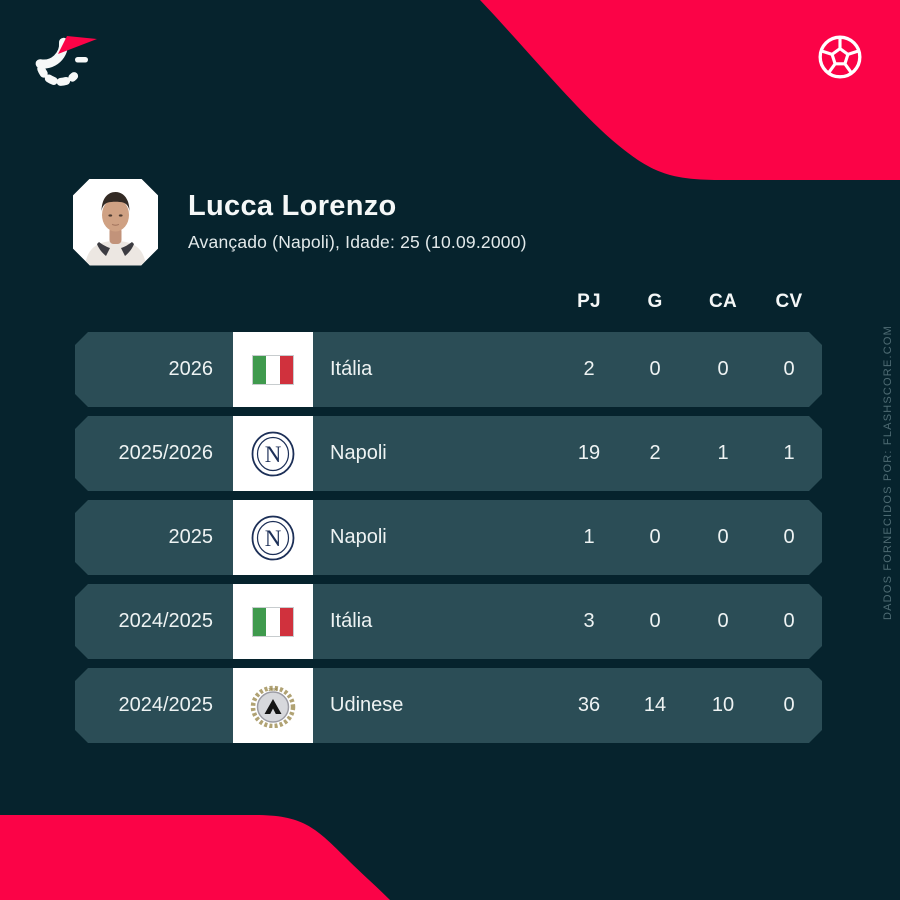 The width and height of the screenshot is (900, 900). What do you see at coordinates (165, 453) in the screenshot?
I see `season-cell: 2025/2026` at bounding box center [165, 453].